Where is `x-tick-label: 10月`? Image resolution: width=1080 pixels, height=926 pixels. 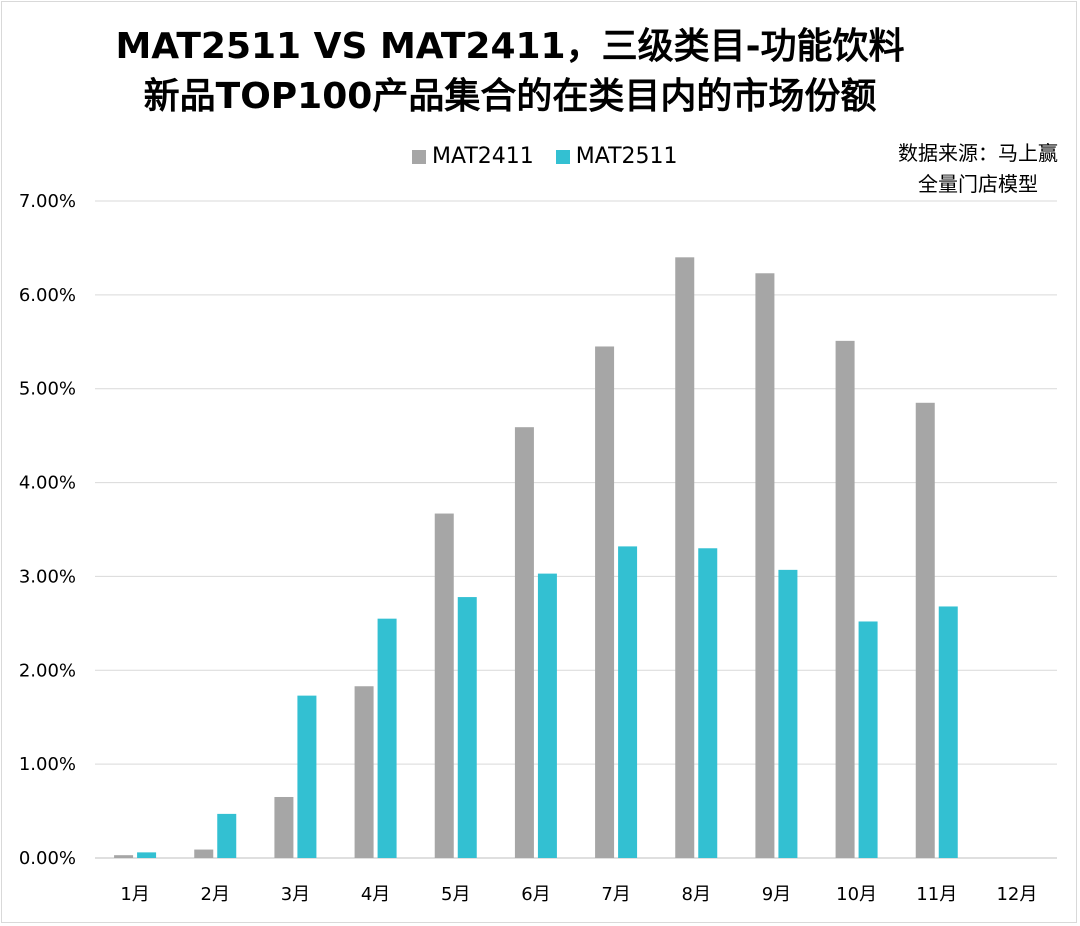
x-tick-label: 10月 is located at coordinates (856, 894).